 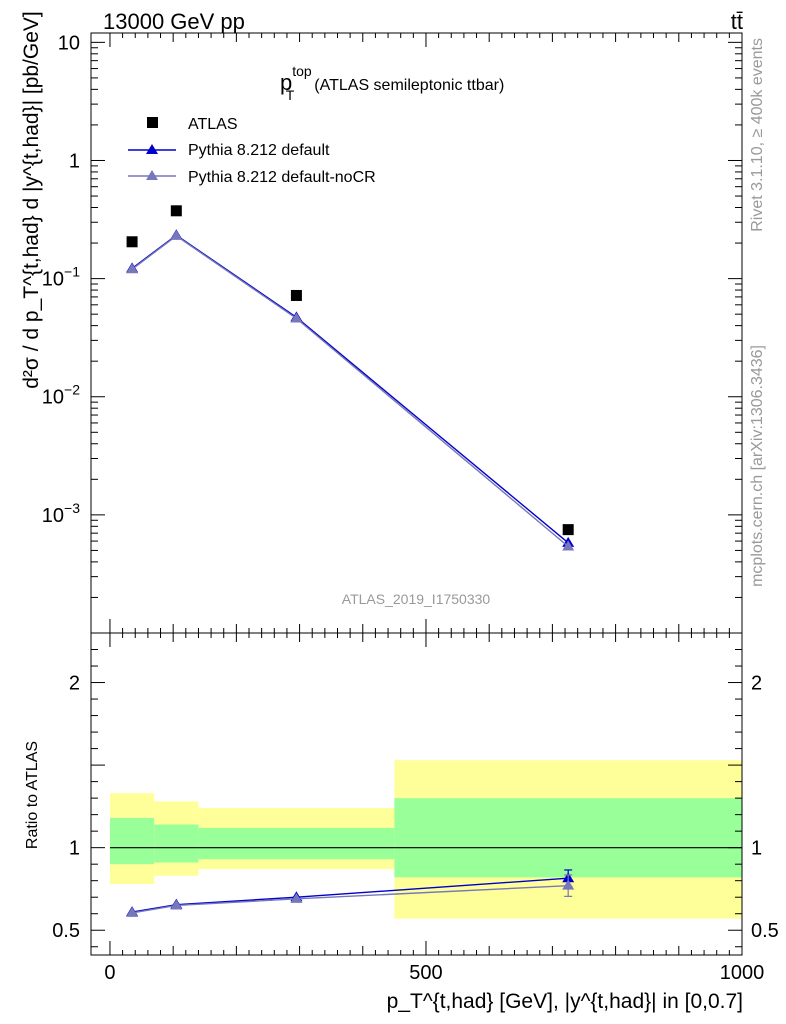 I want to click on ratio-x-tick-labels: 0 500 1000, so click(x=434, y=973).